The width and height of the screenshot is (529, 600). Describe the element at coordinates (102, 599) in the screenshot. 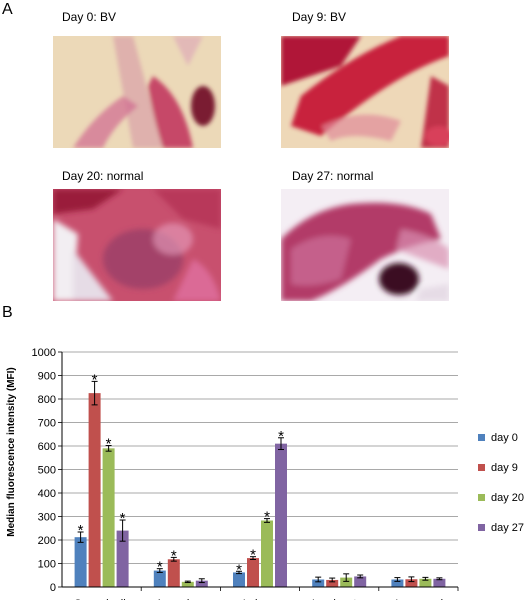

I see `x-tick-label: G. vaginalis` at that location.